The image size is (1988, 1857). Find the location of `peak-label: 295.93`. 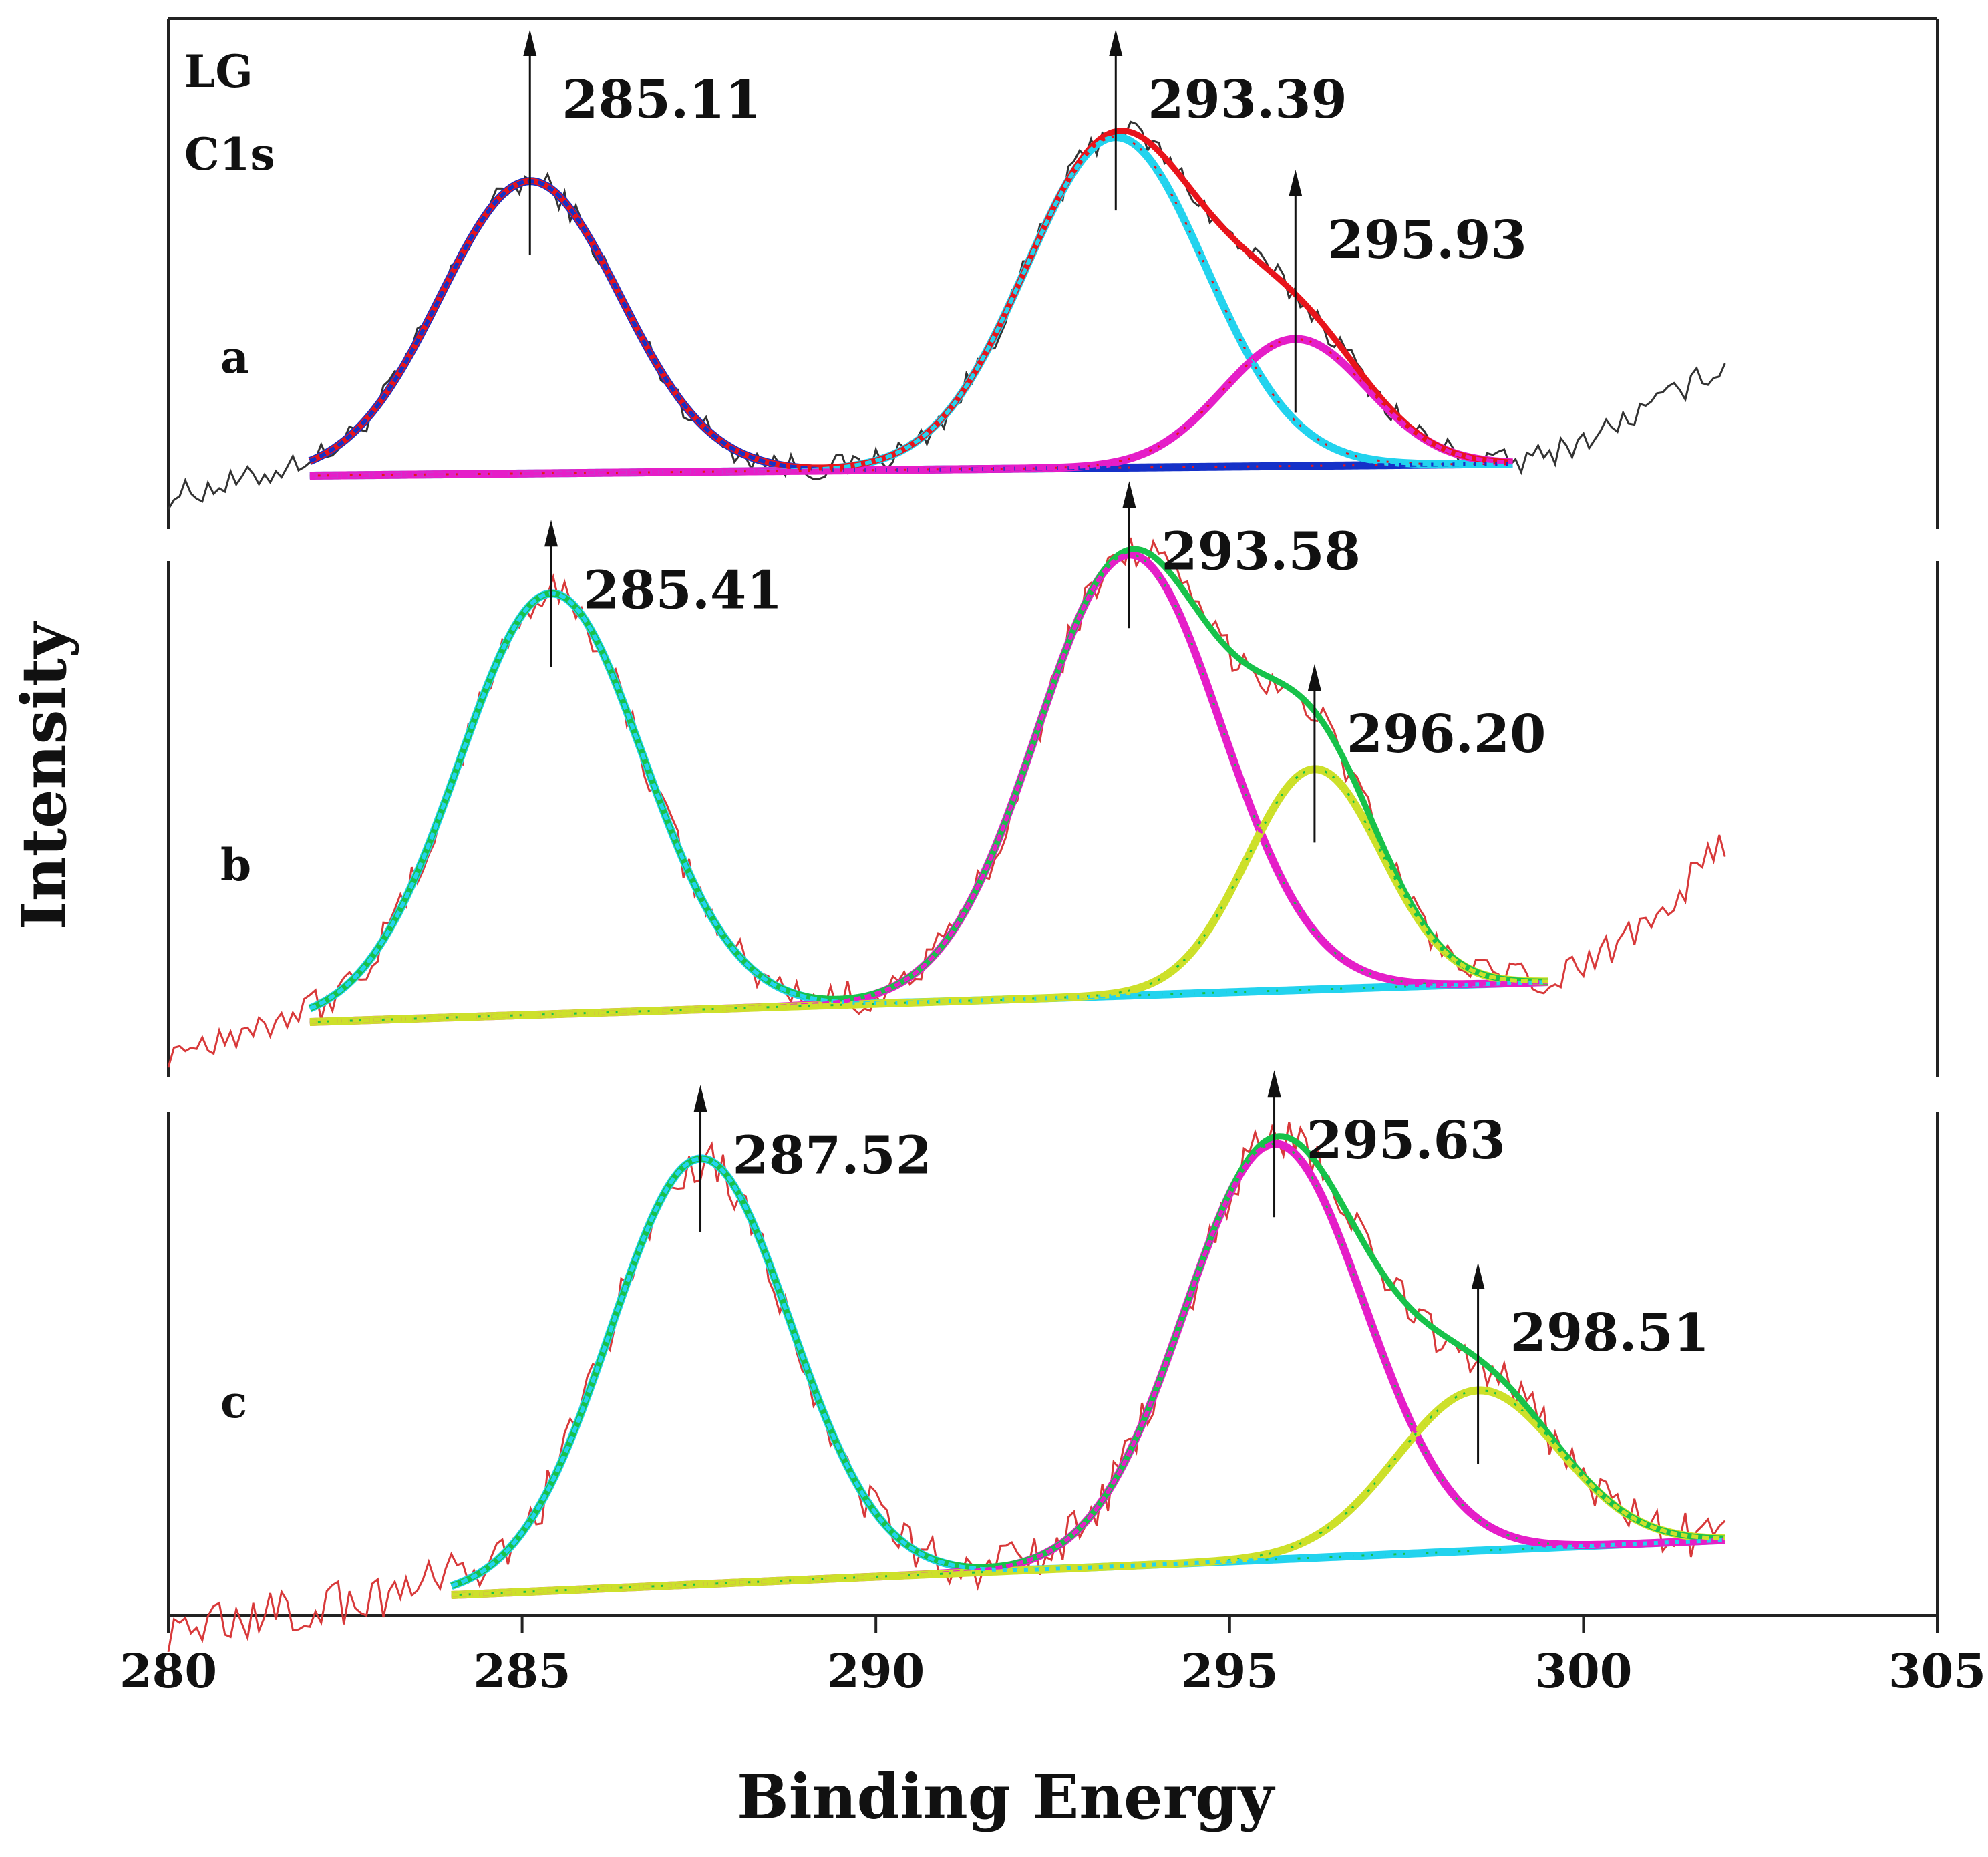

peak-label: 295.93 is located at coordinates (1427, 240).